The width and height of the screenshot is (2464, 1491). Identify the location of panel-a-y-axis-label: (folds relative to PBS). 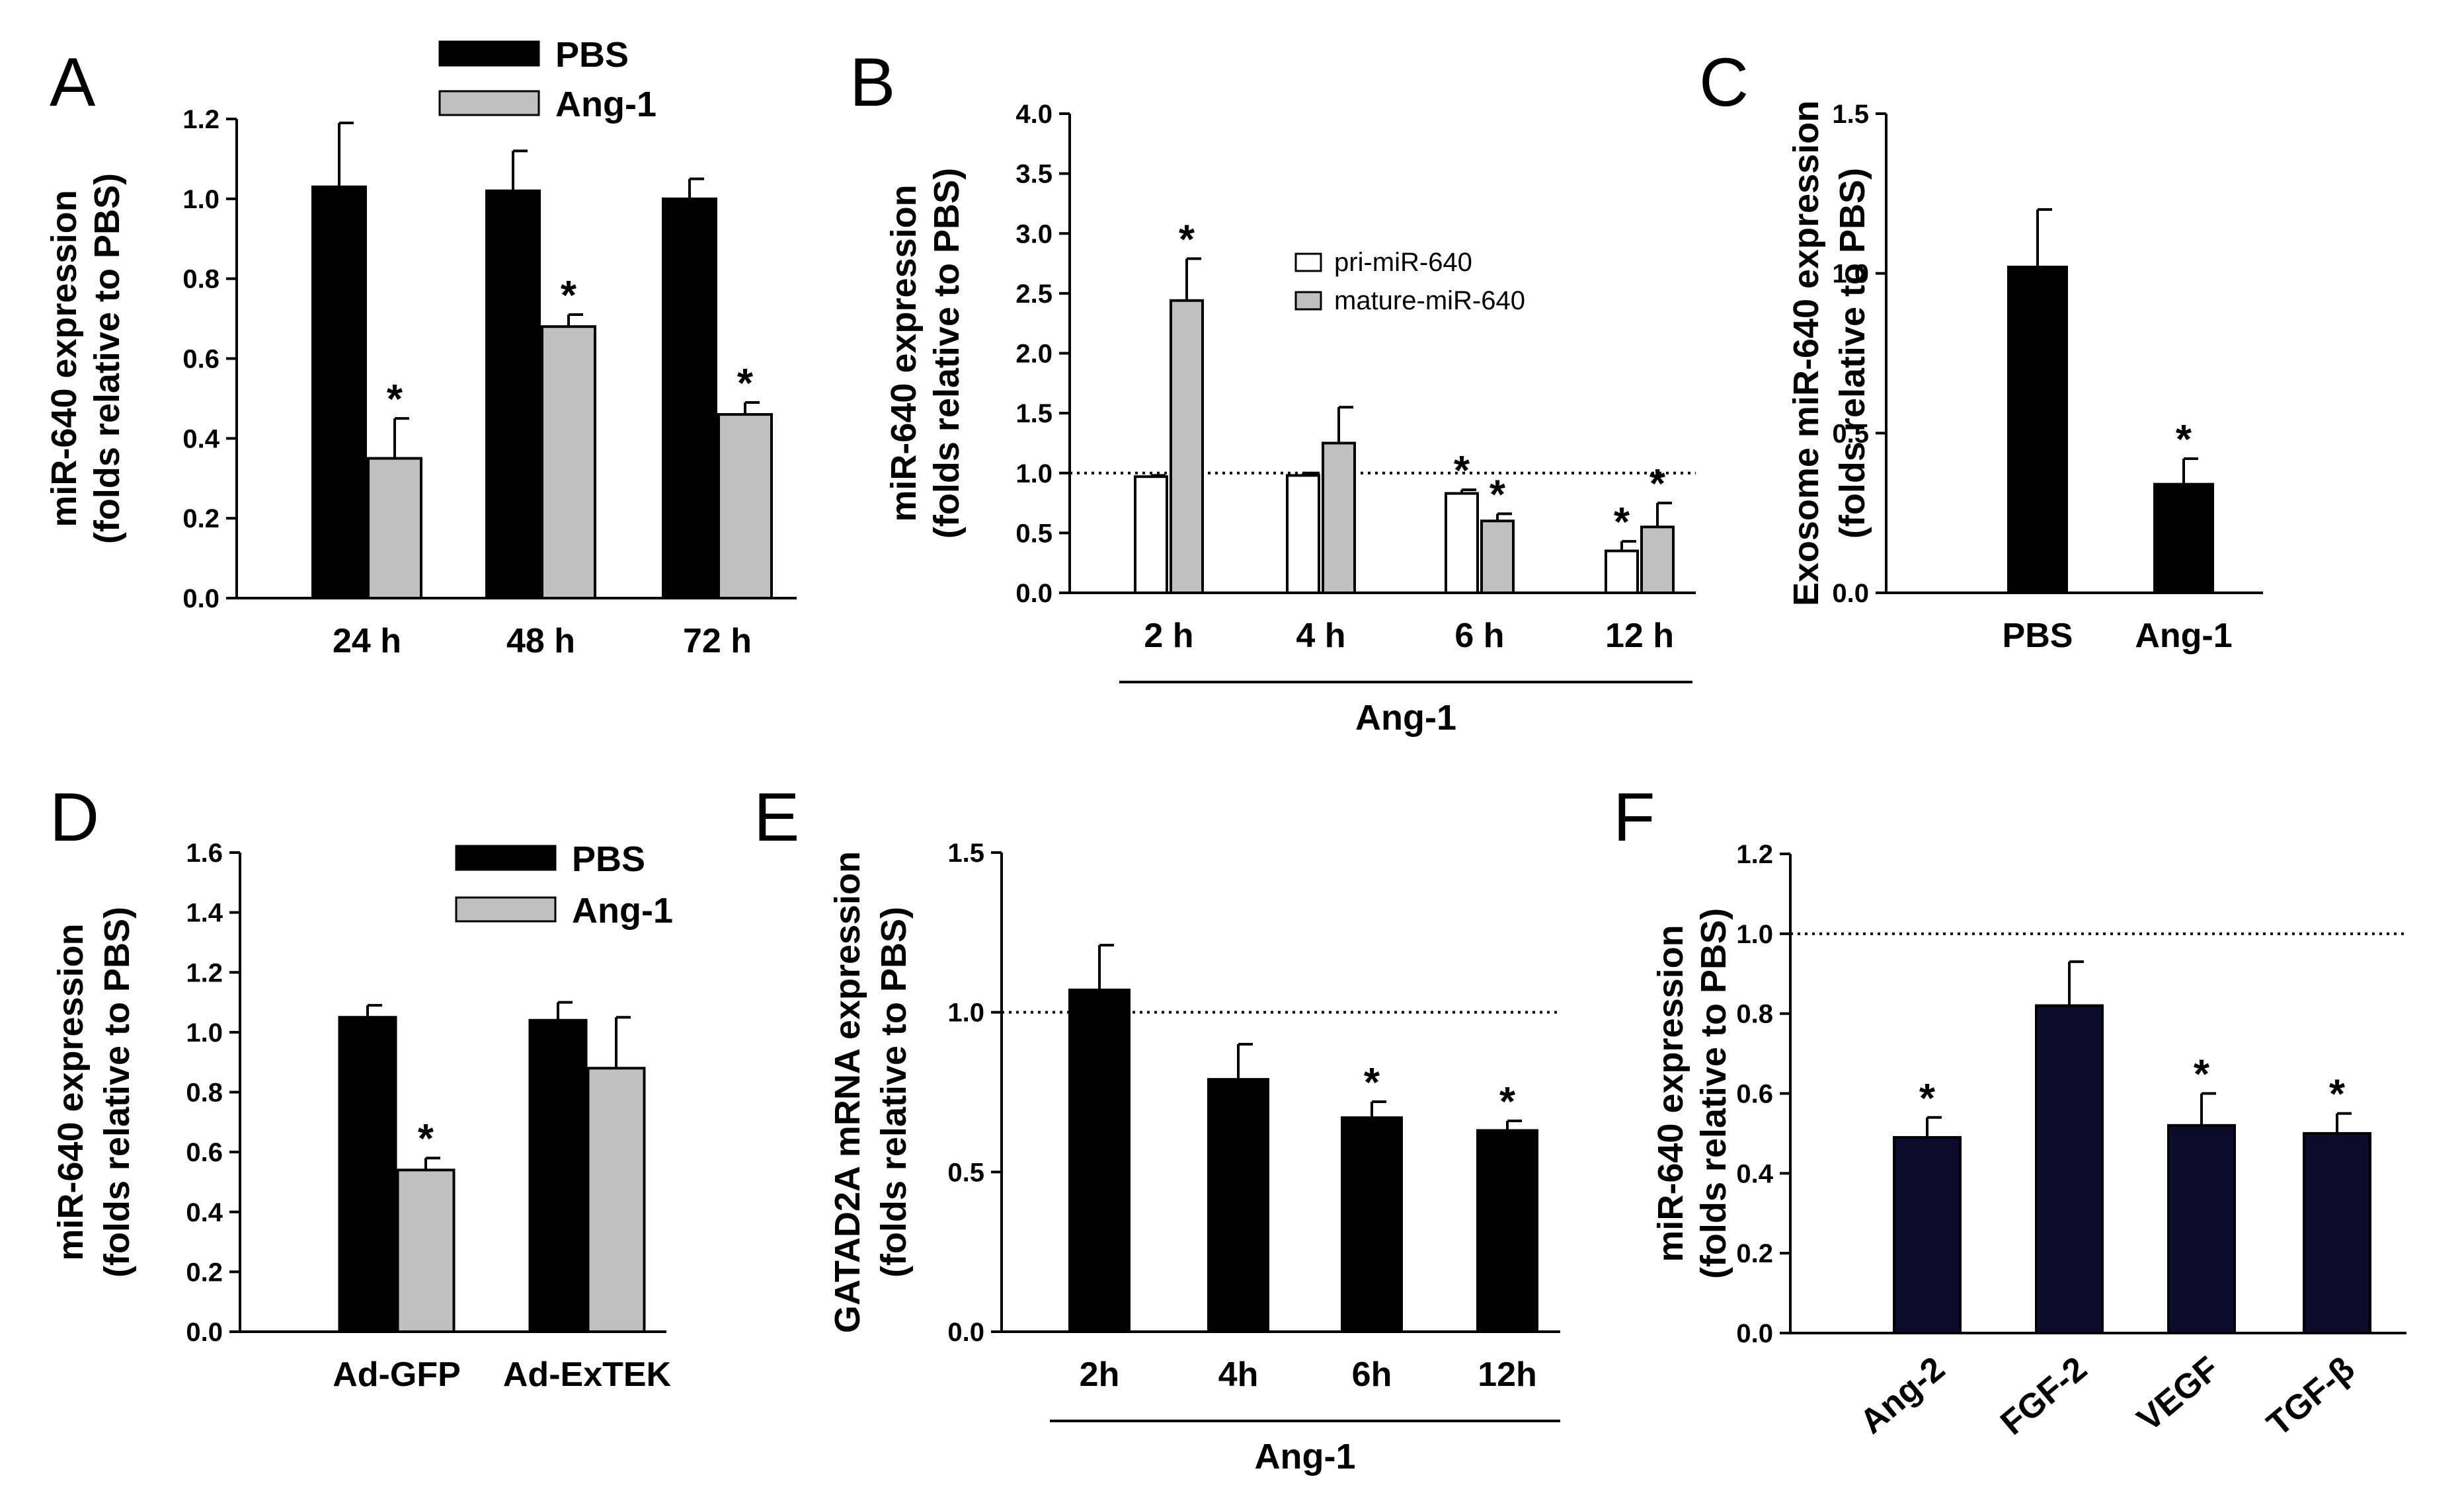
(107, 358).